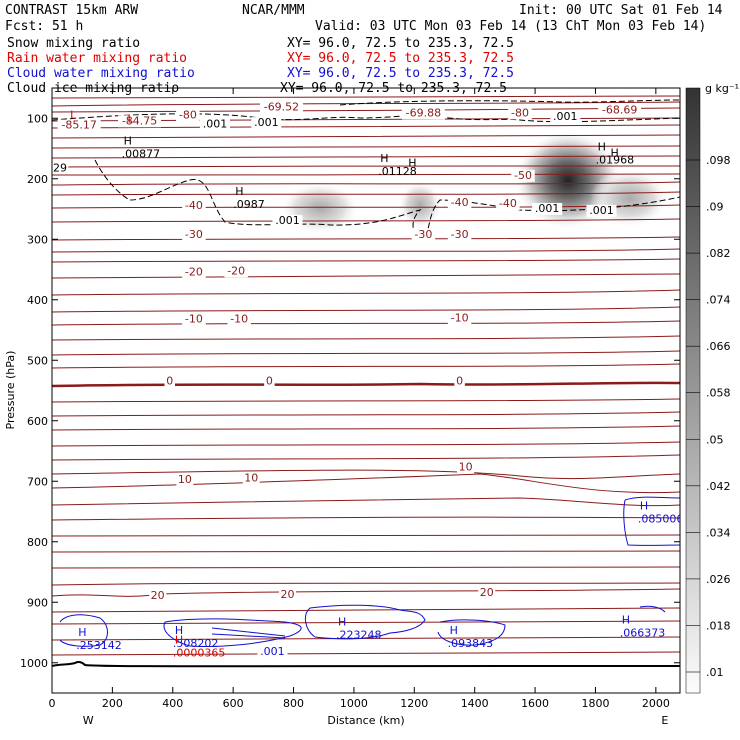 This screenshot has height=740, width=740. Describe the element at coordinates (71, 10) in the screenshot. I see `model-title: CONTRAST 15km ARW` at that location.